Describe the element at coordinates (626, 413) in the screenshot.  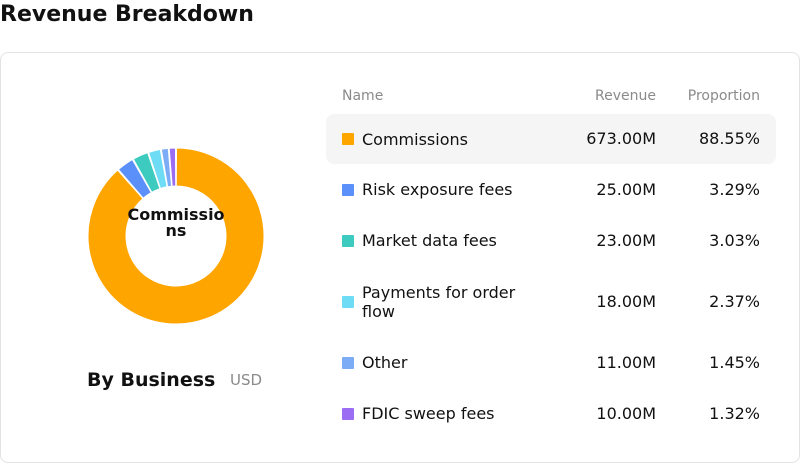
I see `row-revenue: 10.00M` at that location.